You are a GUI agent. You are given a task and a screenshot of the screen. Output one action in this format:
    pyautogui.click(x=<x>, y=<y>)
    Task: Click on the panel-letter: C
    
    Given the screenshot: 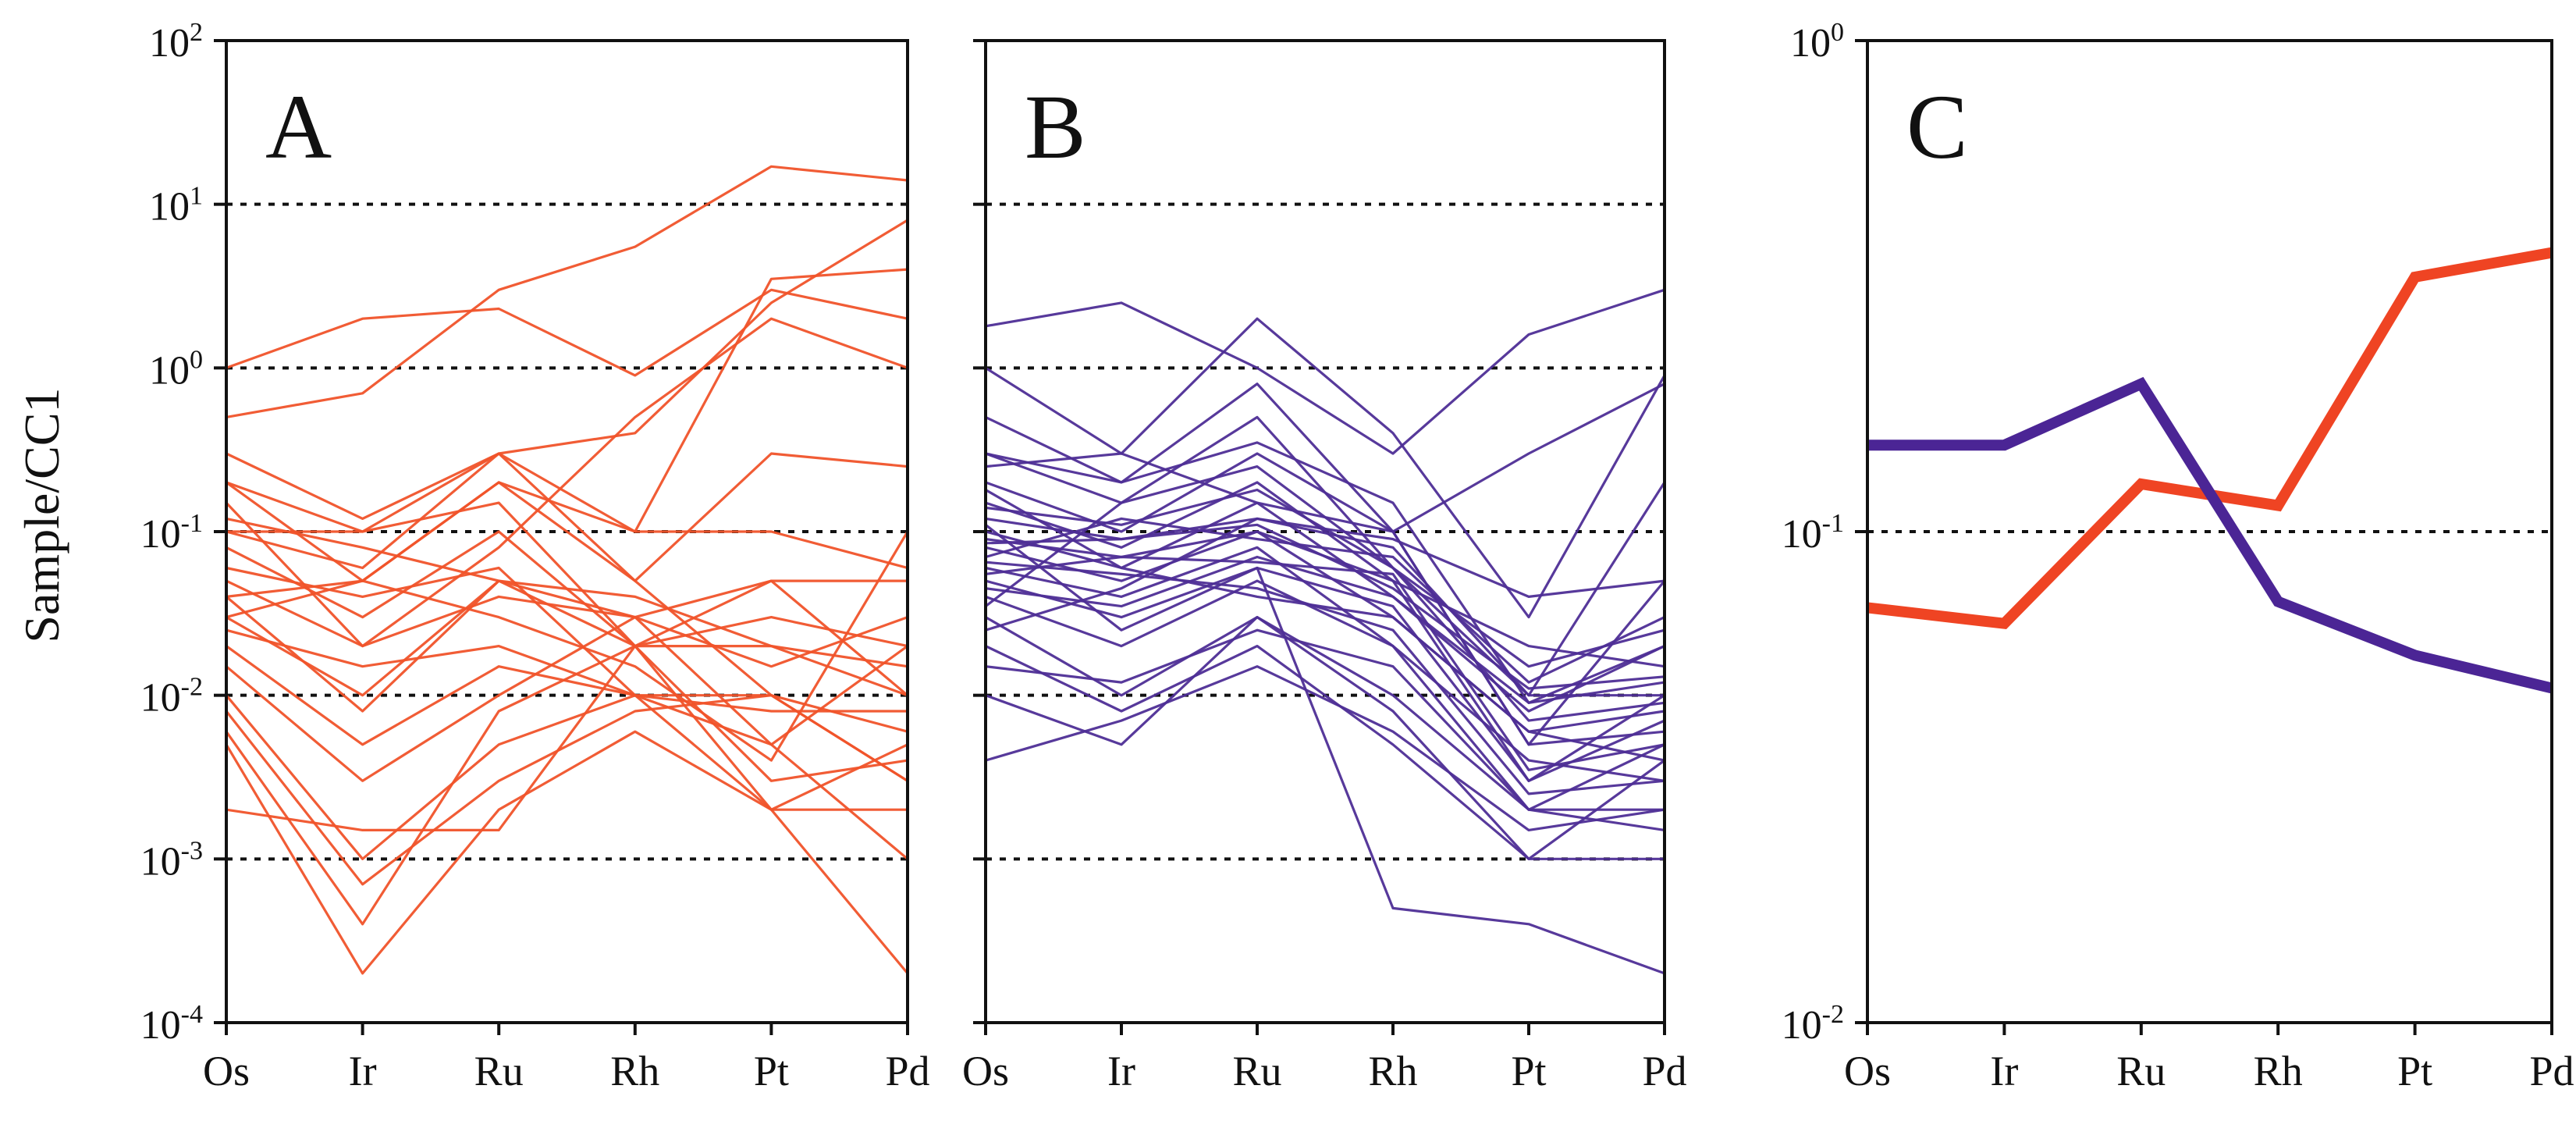 What is the action you would take?
    pyautogui.click(x=1937, y=127)
    